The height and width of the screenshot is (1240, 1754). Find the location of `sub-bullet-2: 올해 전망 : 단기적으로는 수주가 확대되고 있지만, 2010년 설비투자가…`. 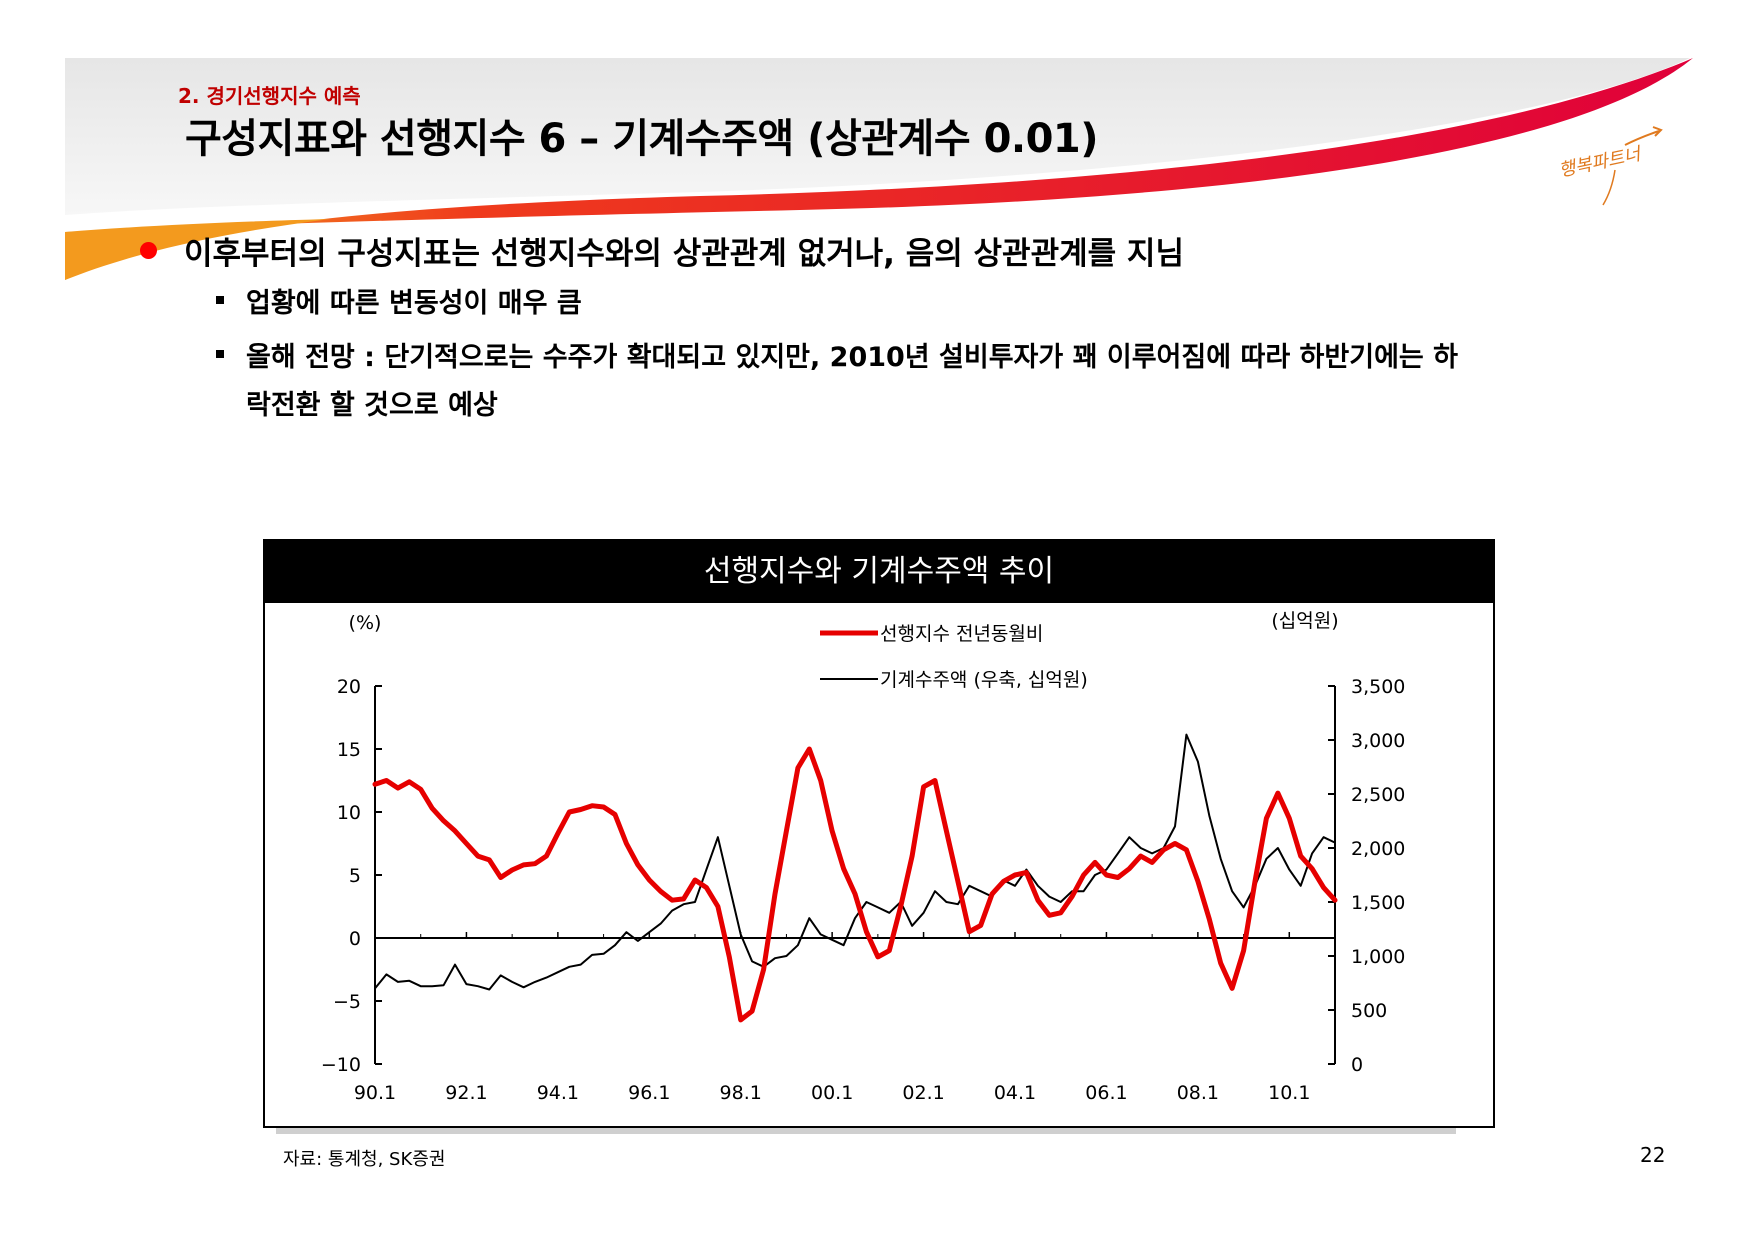

sub-bullet-2: 올해 전망 : 단기적으로는 수주가 확대되고 있지만, 2010년 설비투자가… is located at coordinates (931, 382).